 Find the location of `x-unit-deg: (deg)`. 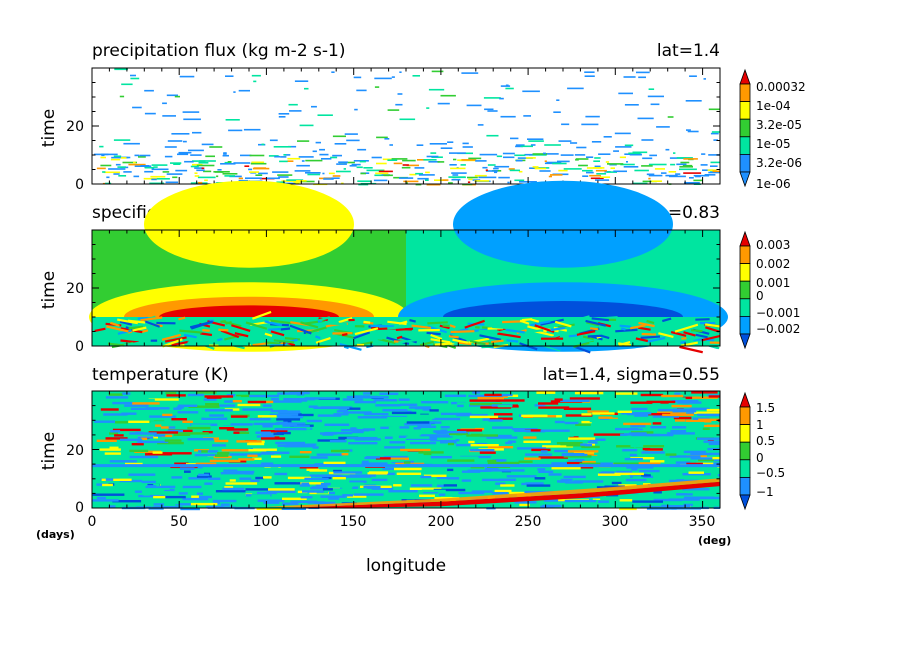

x-unit-deg: (deg) is located at coordinates (714, 540).